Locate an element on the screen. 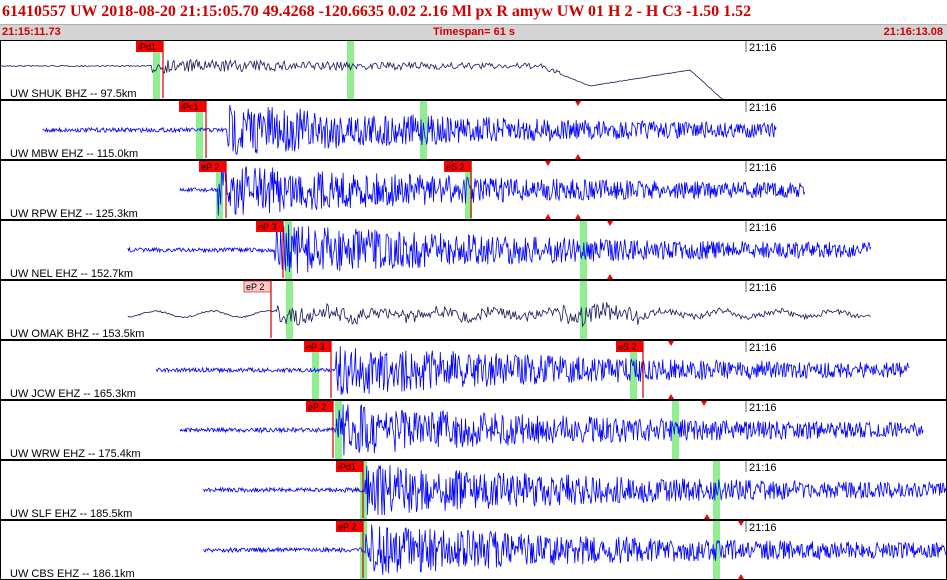  pick-label: iPc1 is located at coordinates (190, 107).